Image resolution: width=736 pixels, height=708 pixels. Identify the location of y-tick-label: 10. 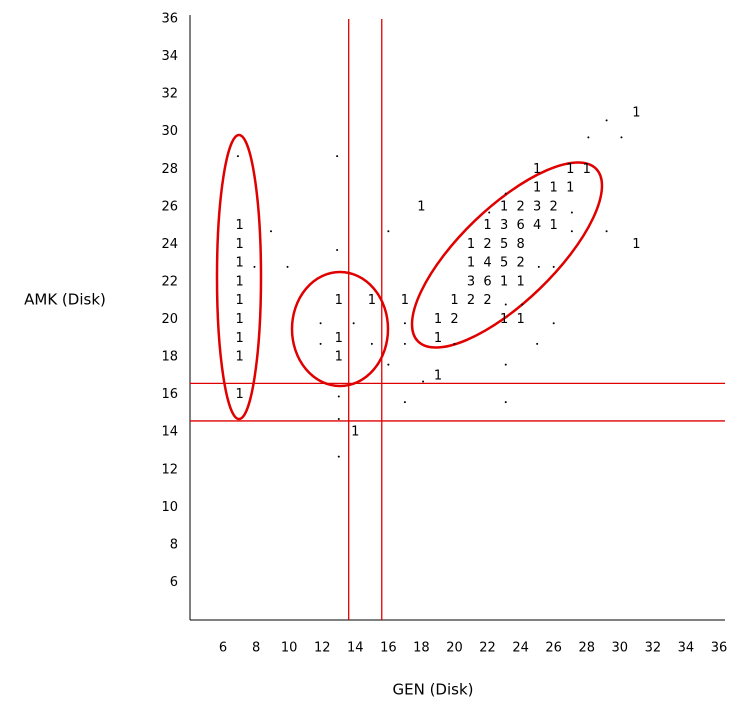
(169, 507).